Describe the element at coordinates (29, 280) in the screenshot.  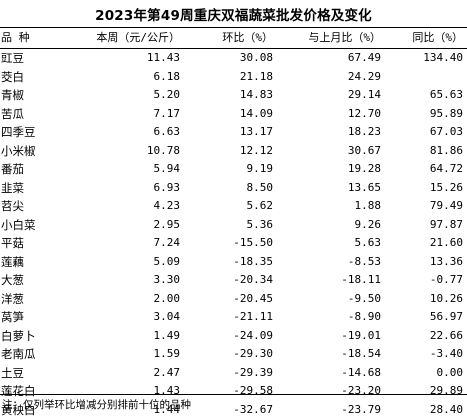
I see `variety-cell: 大葱` at that location.